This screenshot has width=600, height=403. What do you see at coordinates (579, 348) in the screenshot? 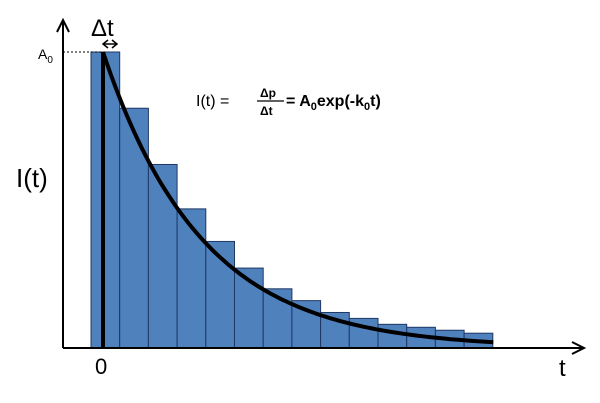
I see `x-axis-arrowhead` at bounding box center [579, 348].